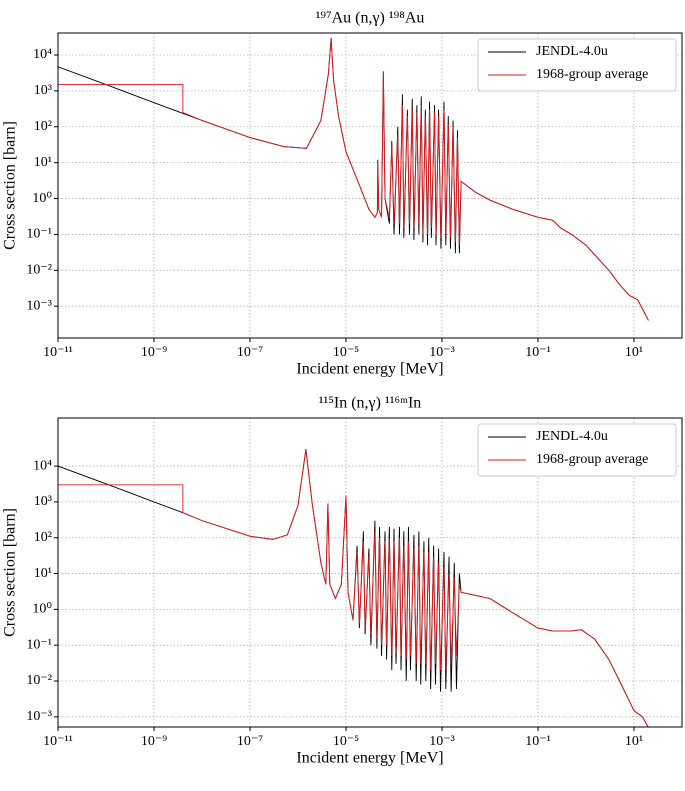 The width and height of the screenshot is (685, 791). Describe the element at coordinates (370, 18) in the screenshot. I see `chart-title: ¹⁹⁷Au (n,γ) ¹⁹⁸Au` at that location.